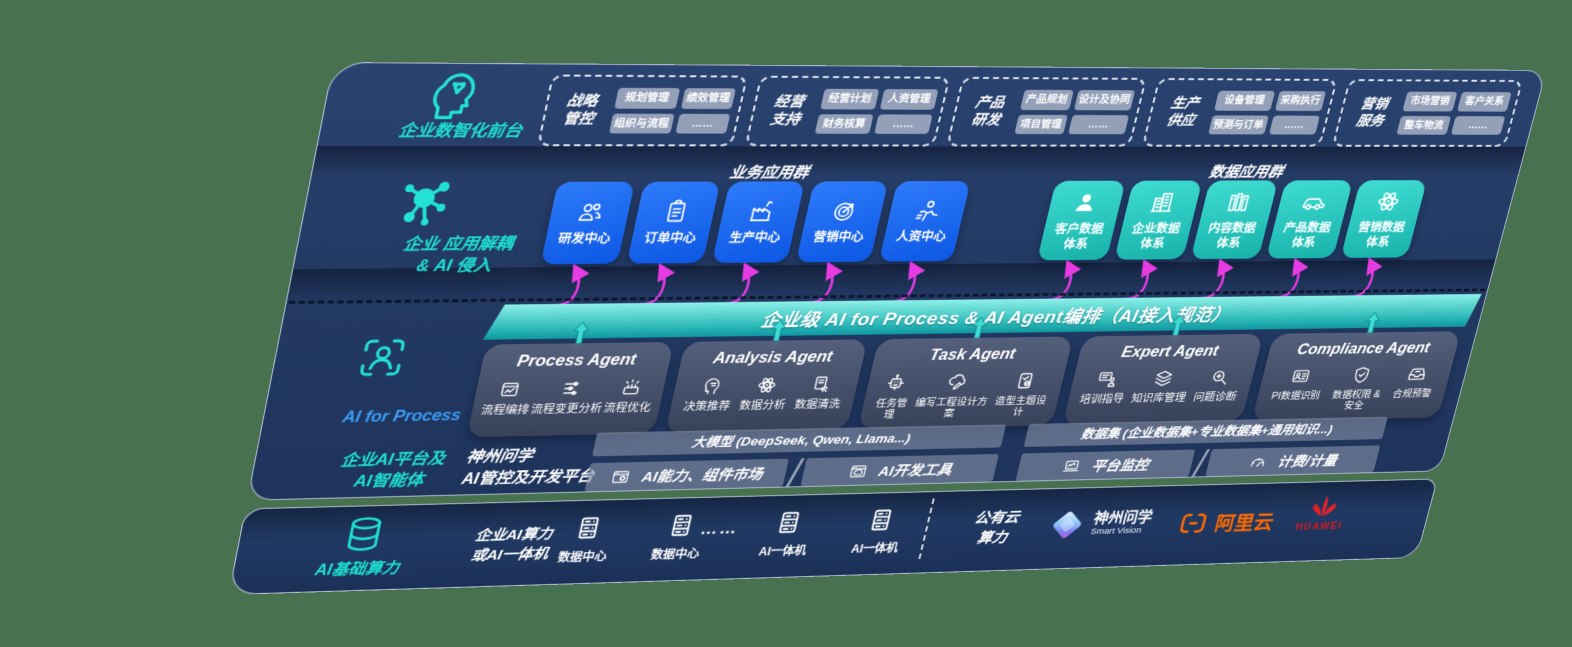  What do you see at coordinates (1183, 112) in the screenshot?
I see `front-group-label: 生产 供应` at bounding box center [1183, 112].